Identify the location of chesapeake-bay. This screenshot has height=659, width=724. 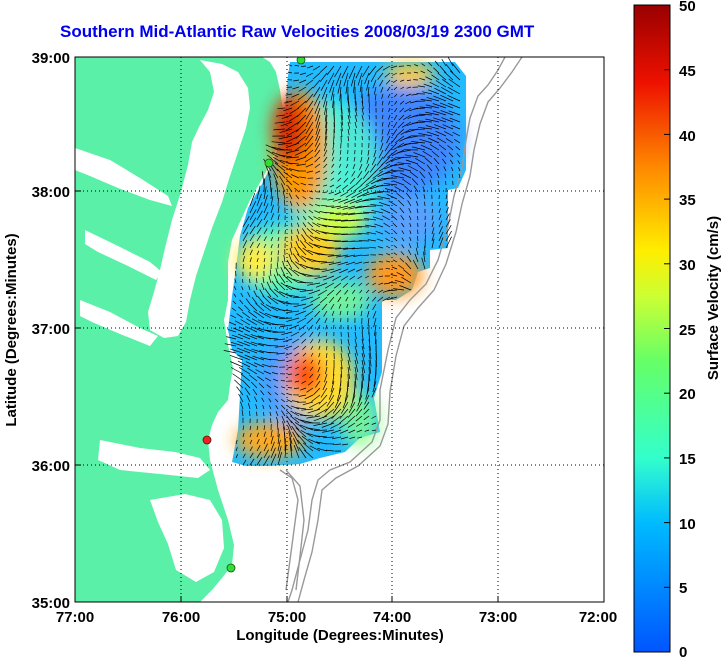
(199, 199).